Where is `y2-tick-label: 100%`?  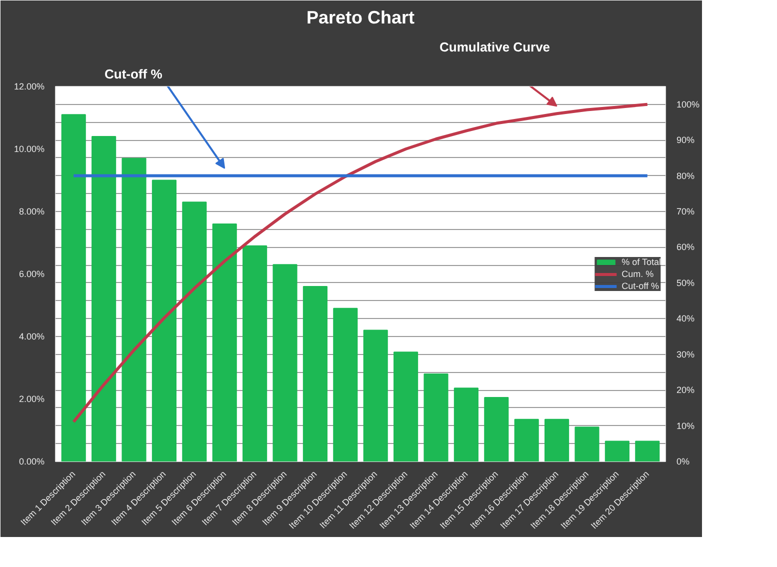 y2-tick-label: 100% is located at coordinates (688, 104).